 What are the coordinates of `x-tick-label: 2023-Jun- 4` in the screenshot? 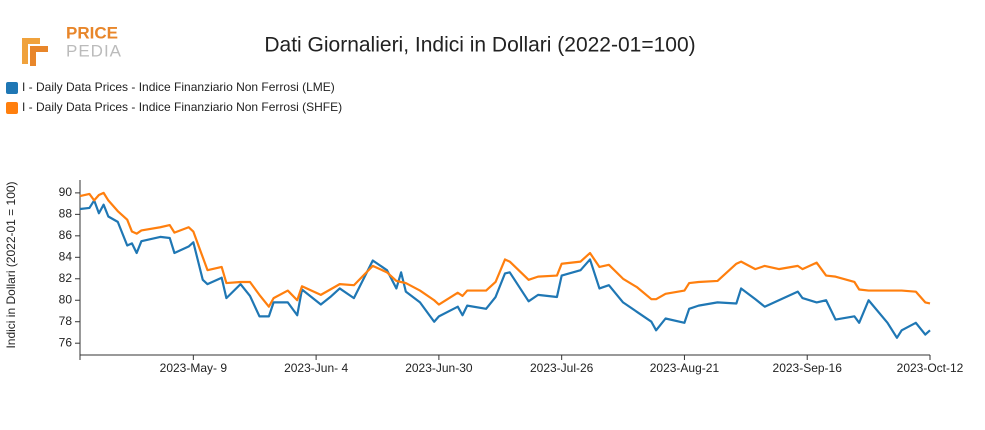 It's located at (316, 368).